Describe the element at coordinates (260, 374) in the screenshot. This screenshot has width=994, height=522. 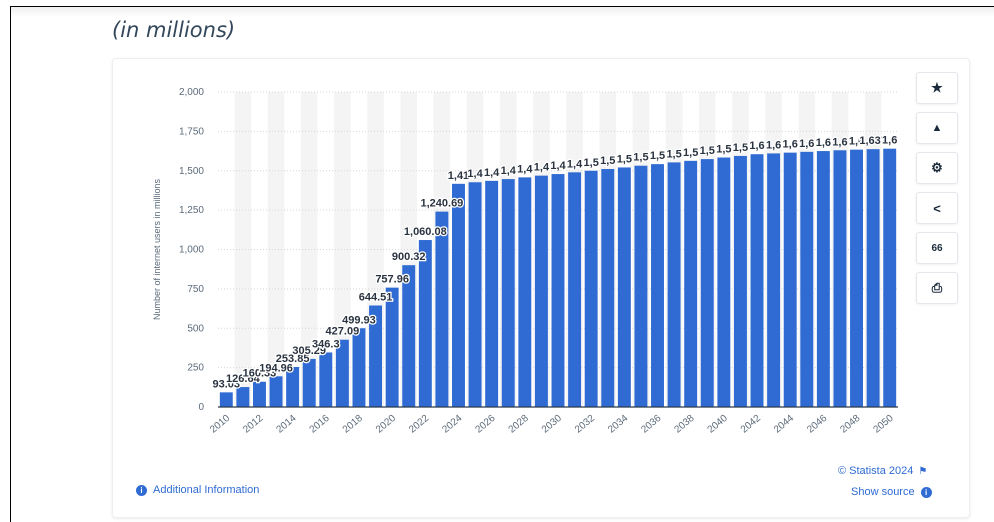
I see `data-label: 160.33` at that location.